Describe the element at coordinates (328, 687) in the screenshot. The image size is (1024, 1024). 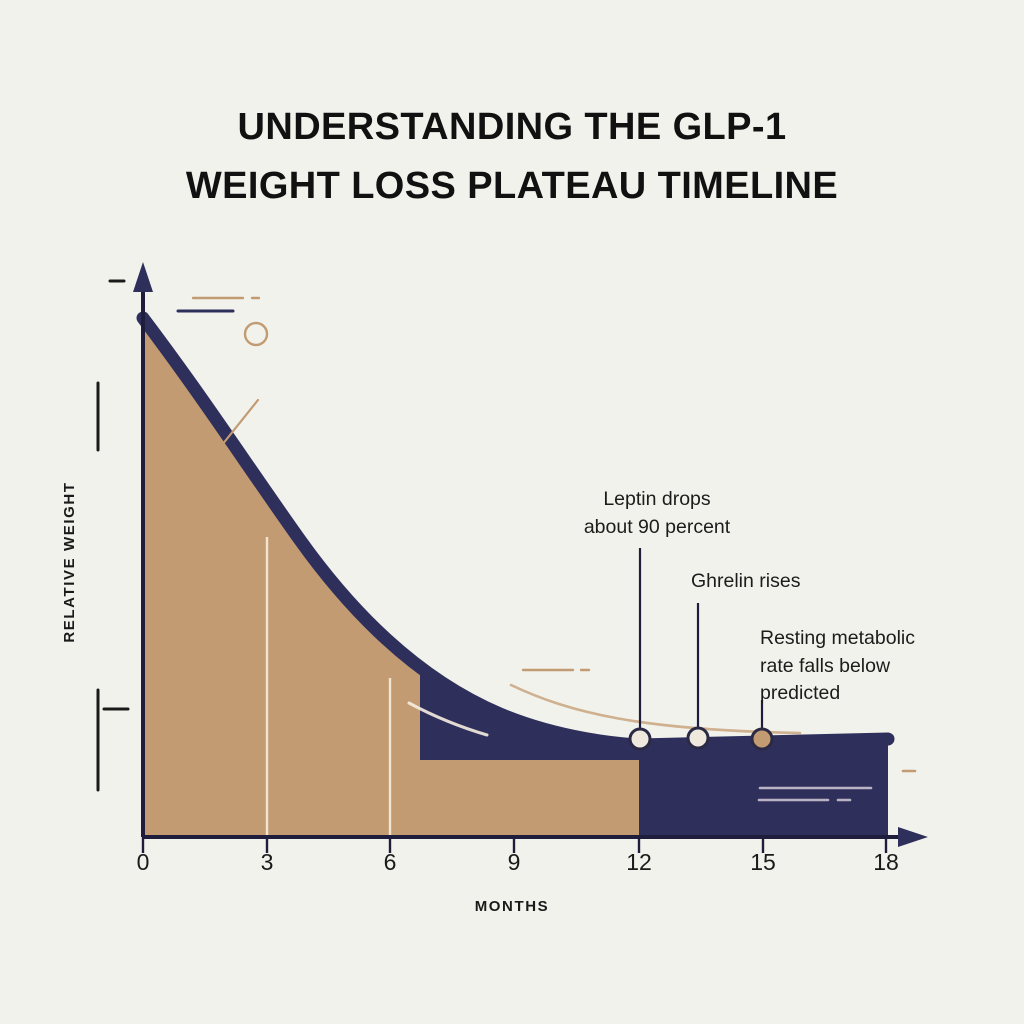
I see `gridlines` at that location.